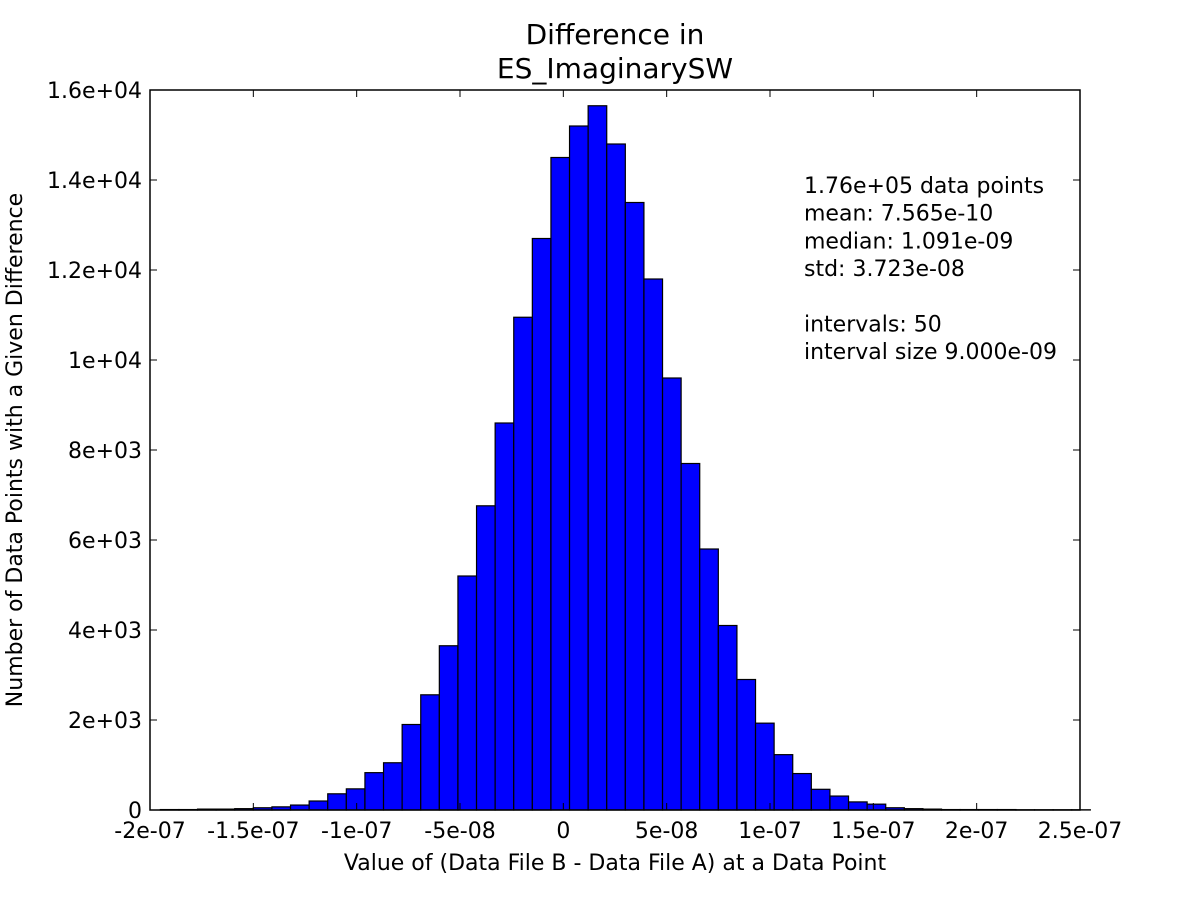 This screenshot has height=904, width=1200. Describe the element at coordinates (930, 352) in the screenshot. I see `stats-line: interval size 9.000e-09` at that location.